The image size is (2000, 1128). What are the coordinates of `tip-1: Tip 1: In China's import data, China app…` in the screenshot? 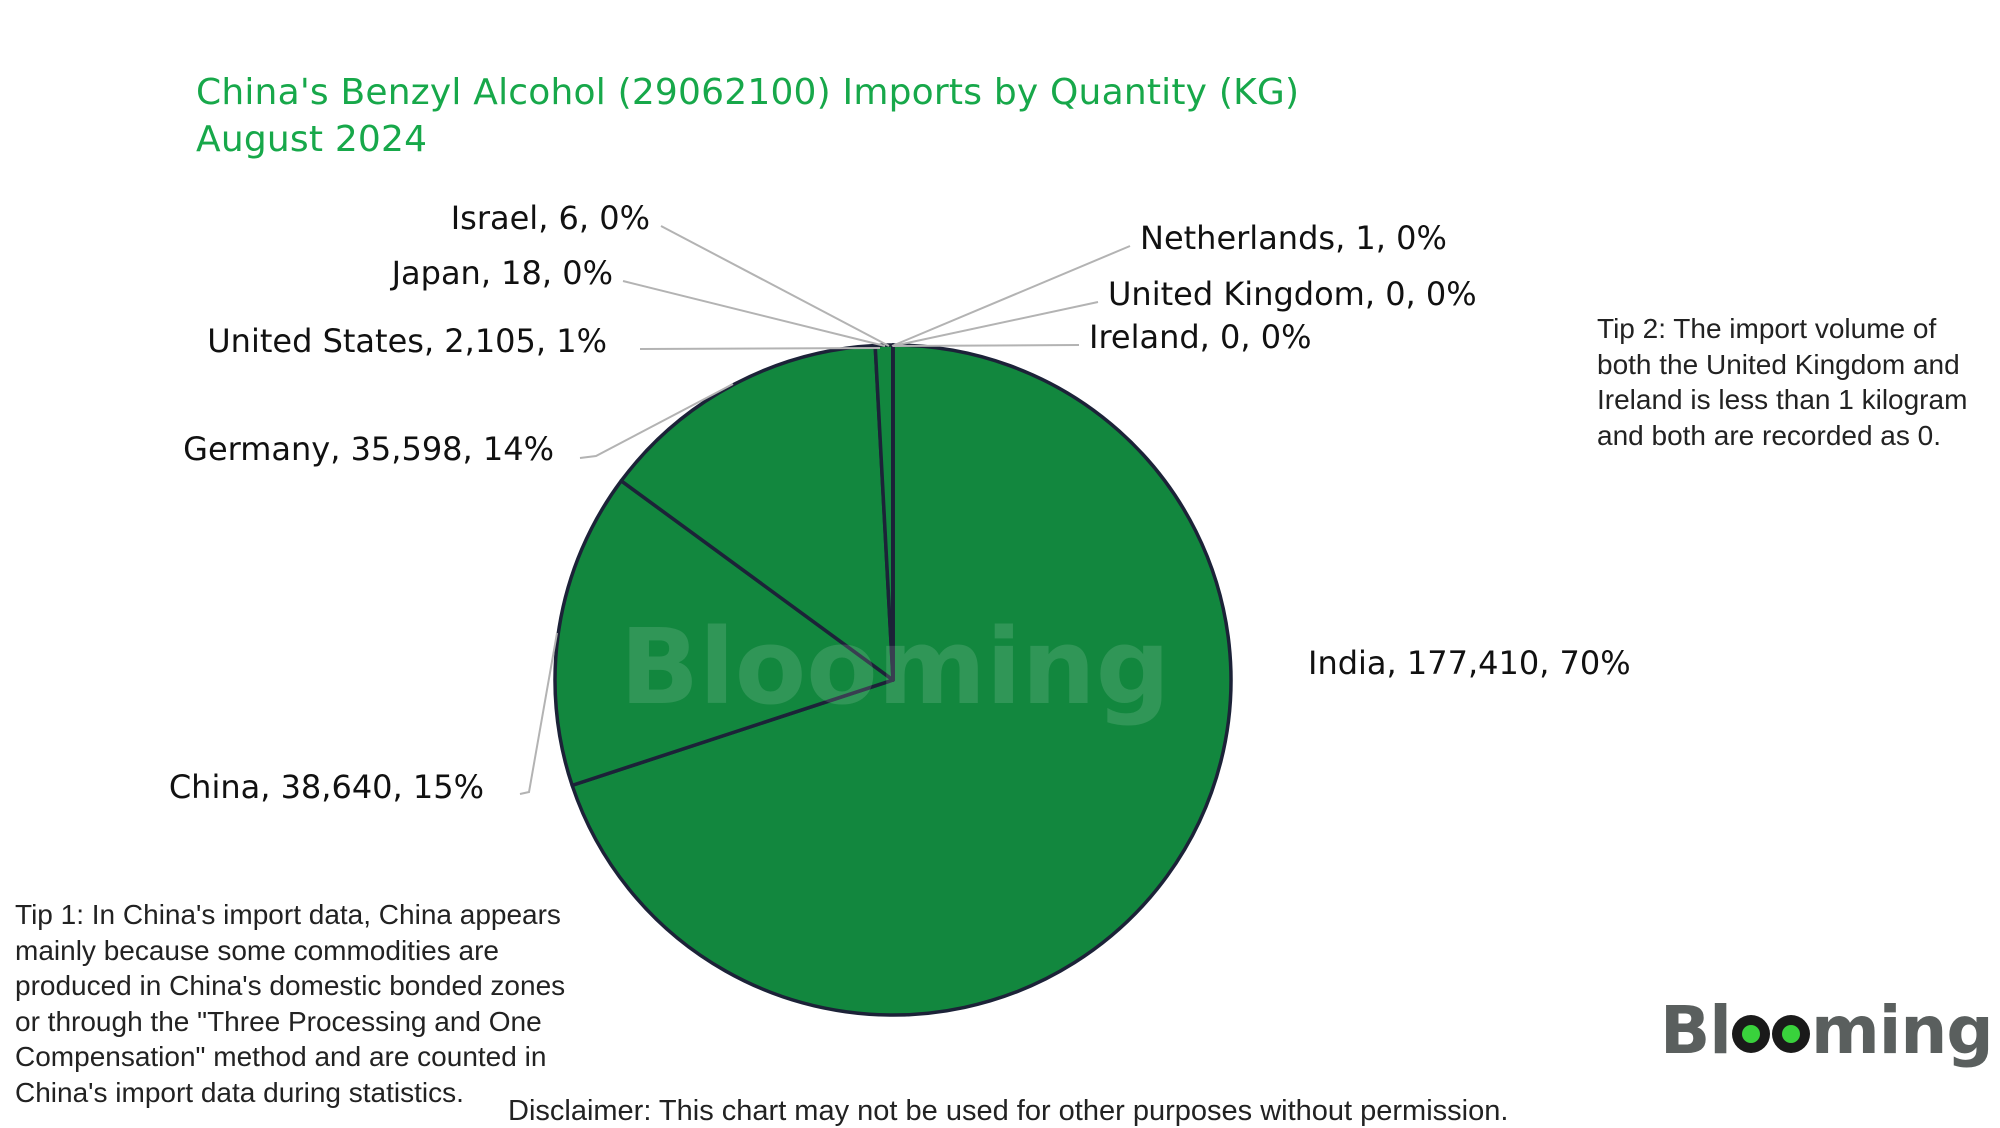 It's located at (290, 1003).